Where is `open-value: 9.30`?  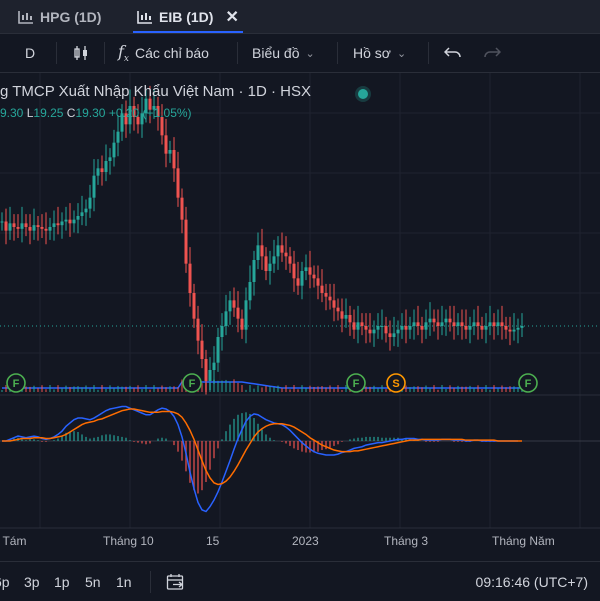 open-value: 9.30 is located at coordinates (12, 113).